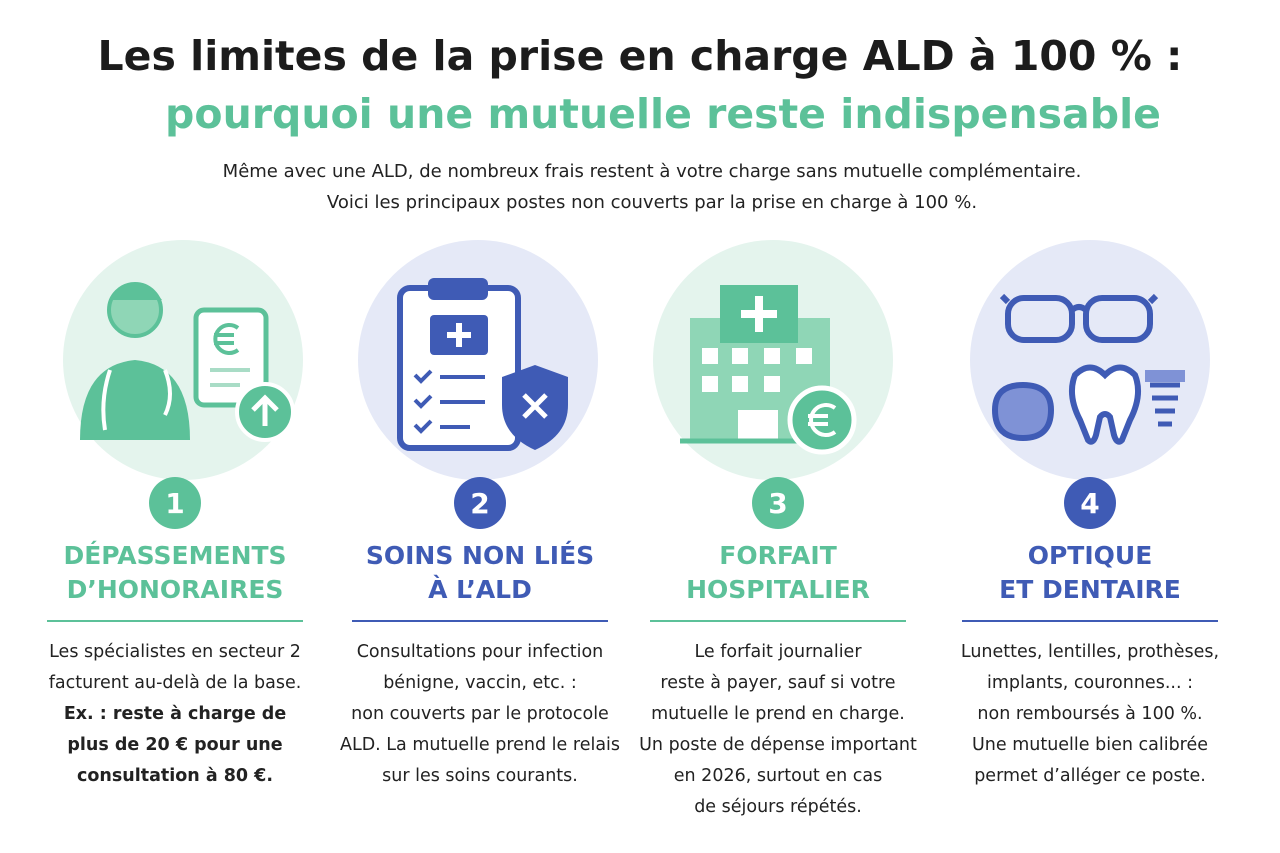 This screenshot has height=853, width=1280. What do you see at coordinates (778, 776) in the screenshot?
I see `column-text: en 2026, surtout en cas` at bounding box center [778, 776].